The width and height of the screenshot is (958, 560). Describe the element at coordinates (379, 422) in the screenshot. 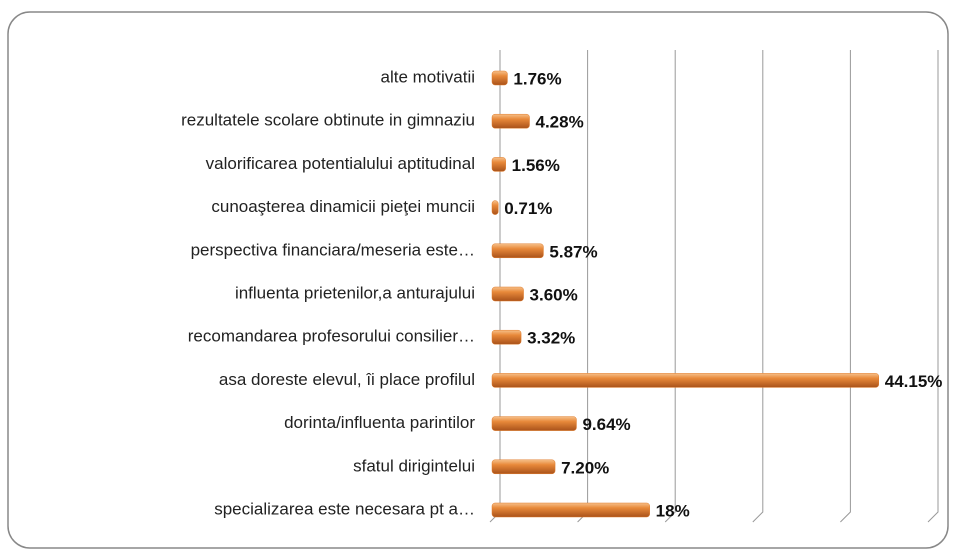

I see `category-label: dorinta/influenta parintilor` at that location.